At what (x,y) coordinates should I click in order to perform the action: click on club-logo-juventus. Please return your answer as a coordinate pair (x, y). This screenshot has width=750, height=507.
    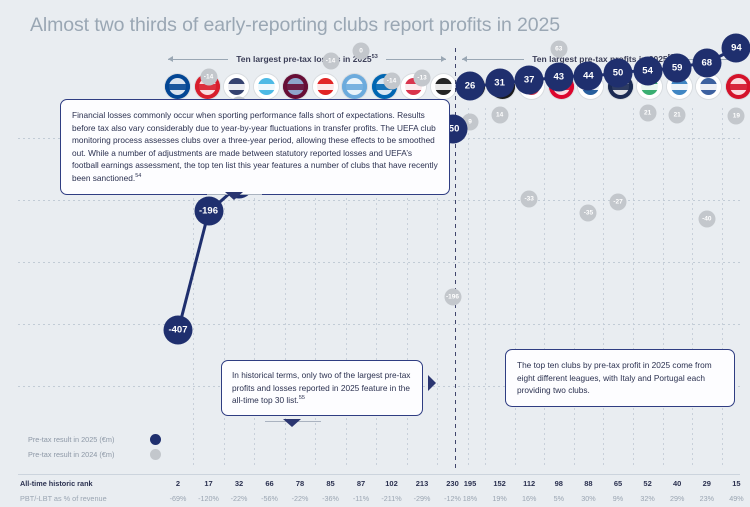
    Looking at the image, I should click on (444, 86).